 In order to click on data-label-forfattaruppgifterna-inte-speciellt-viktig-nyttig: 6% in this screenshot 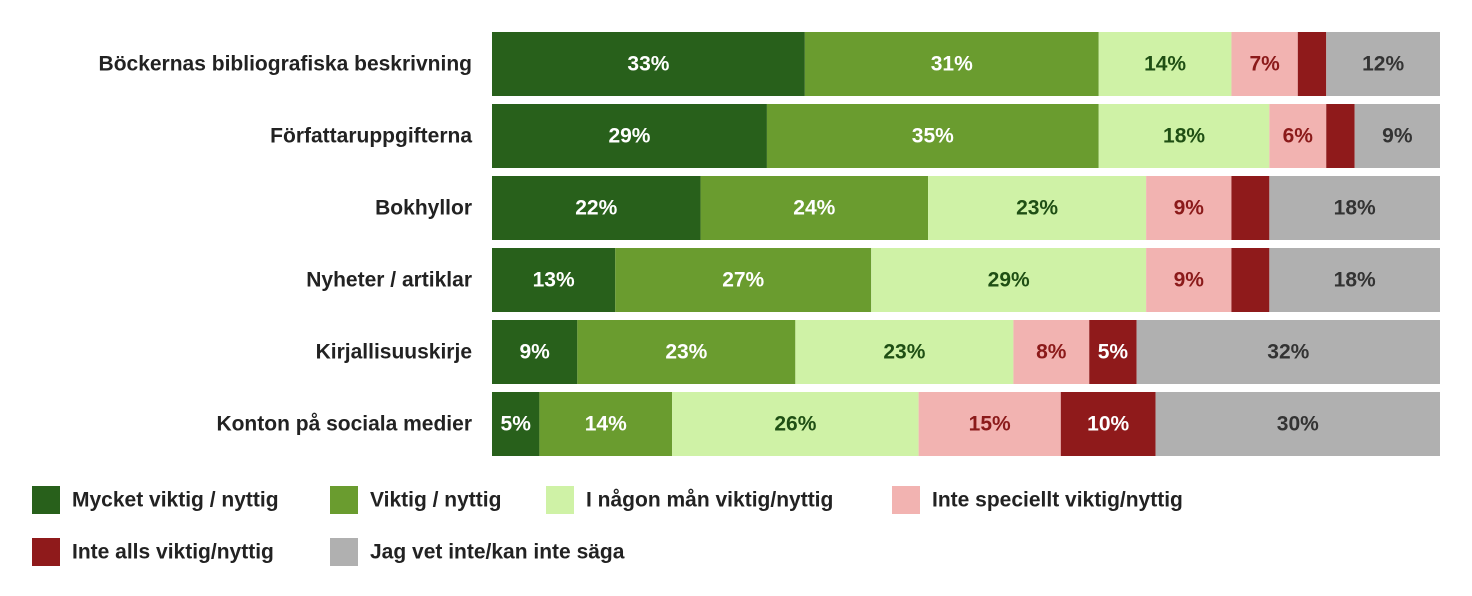, I will do `click(1298, 136)`.